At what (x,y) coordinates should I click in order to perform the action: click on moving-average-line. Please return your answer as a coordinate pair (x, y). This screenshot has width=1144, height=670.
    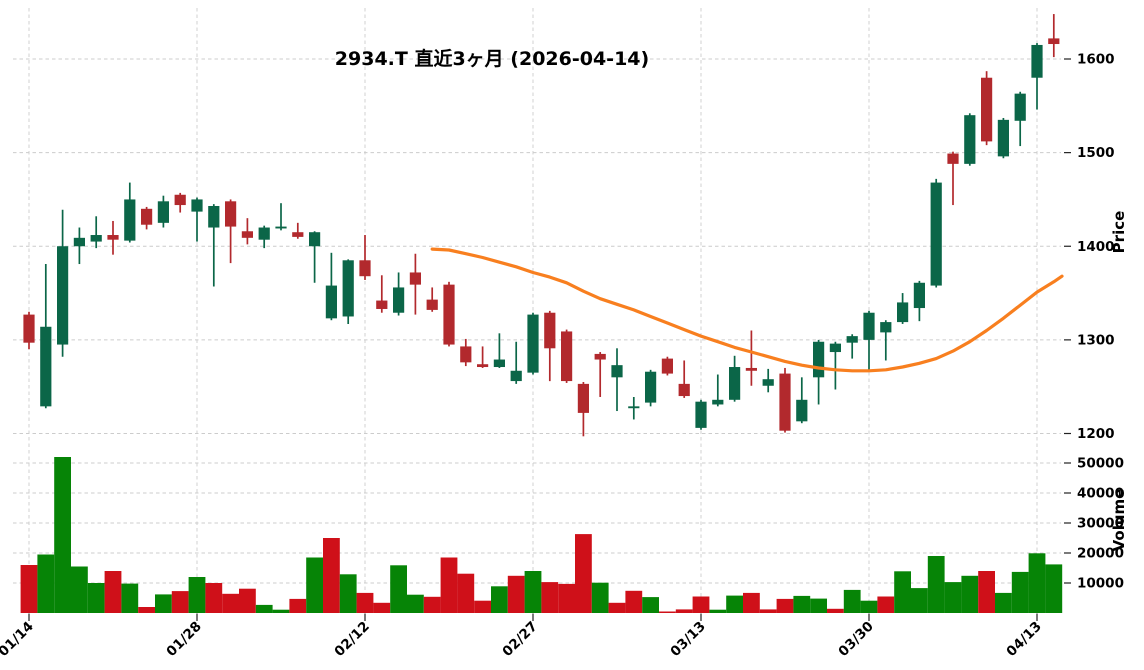
    Looking at the image, I should click on (747, 310).